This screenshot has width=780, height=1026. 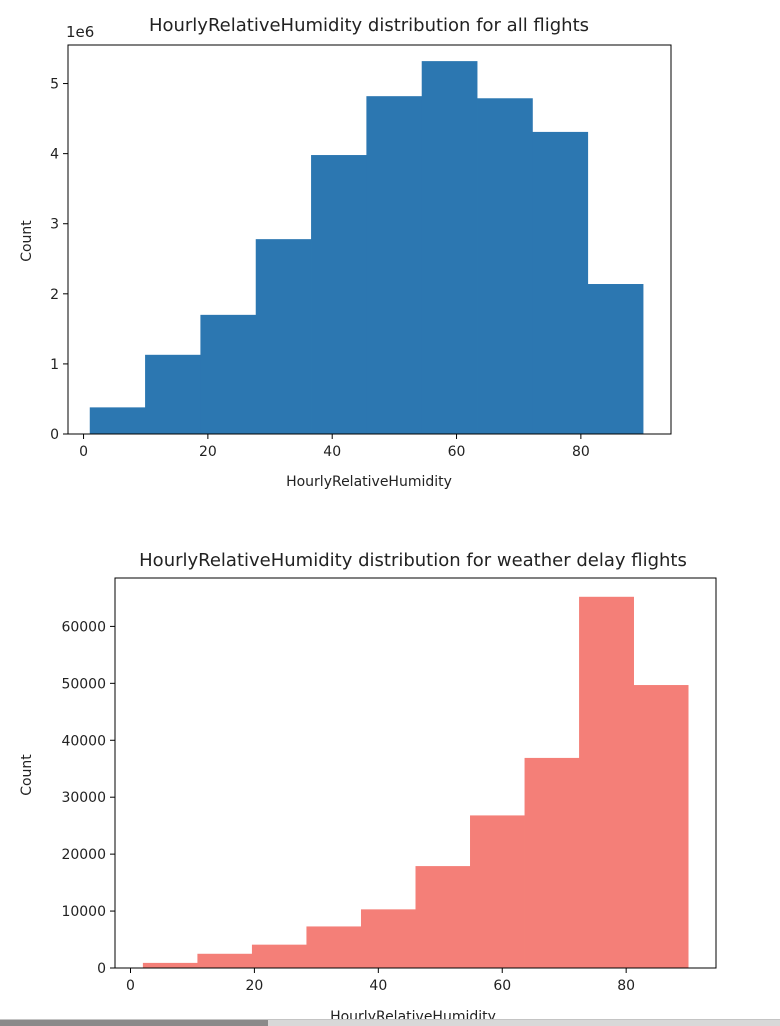 I want to click on y-offset-text: 1e6, so click(x=80, y=32).